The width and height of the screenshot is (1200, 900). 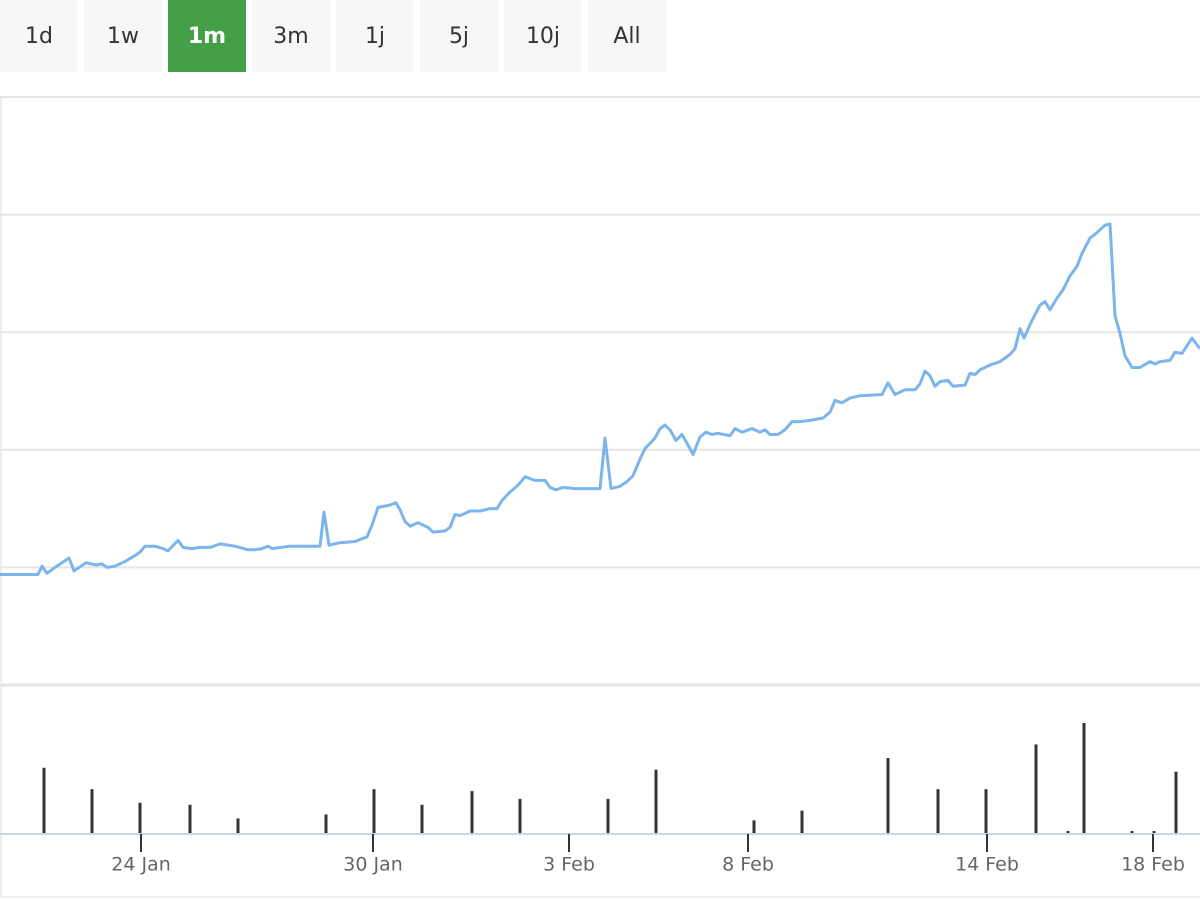 I want to click on x-tick-label: 14 Feb, so click(x=987, y=865).